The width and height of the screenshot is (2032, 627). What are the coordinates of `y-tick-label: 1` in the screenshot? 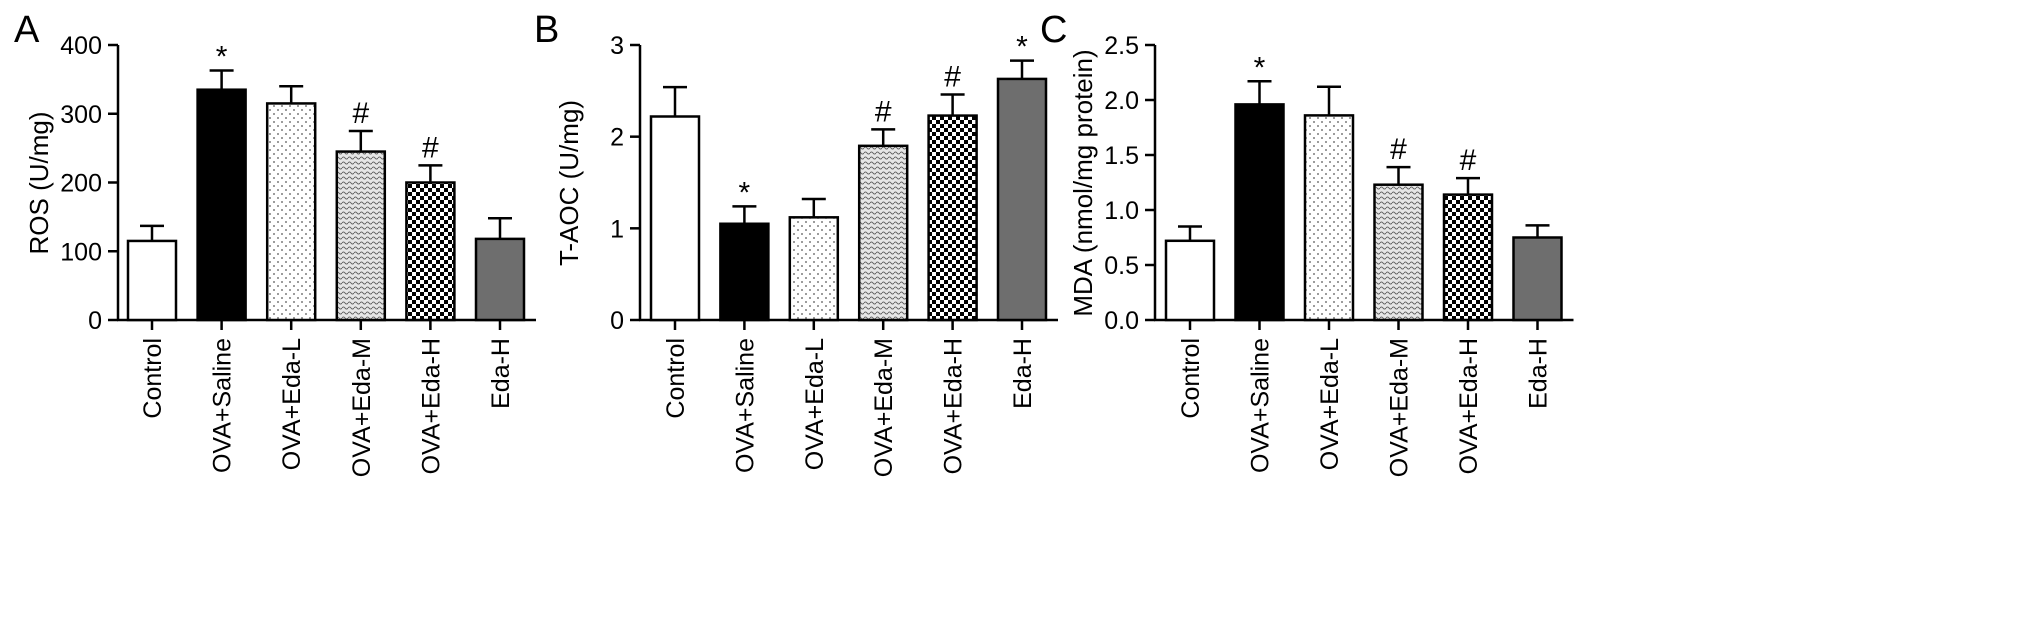 It's located at (617, 229).